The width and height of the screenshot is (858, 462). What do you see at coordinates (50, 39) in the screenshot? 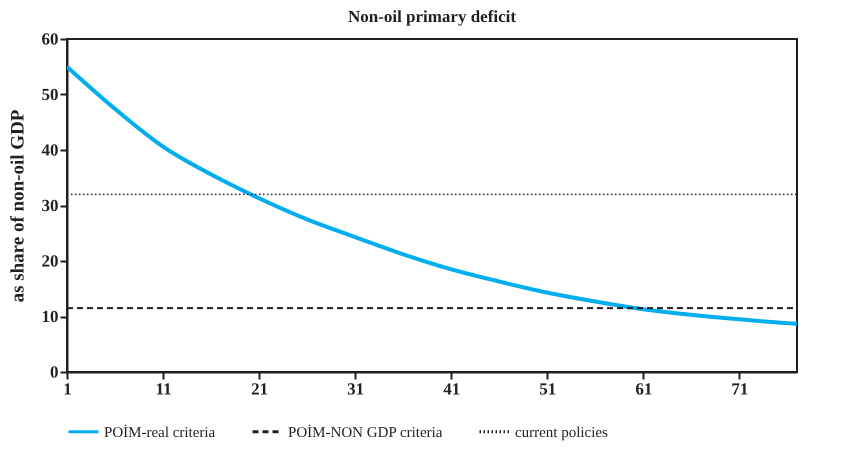
I see `y-tick-label: 60` at bounding box center [50, 39].